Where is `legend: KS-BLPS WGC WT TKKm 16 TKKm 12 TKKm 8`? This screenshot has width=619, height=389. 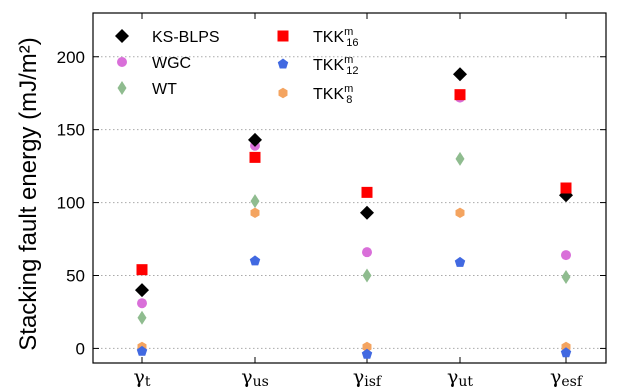
legend: KS-BLPS WGC WT TKKm 16 TKKm 12 TKKm 8 is located at coordinates (237, 66).